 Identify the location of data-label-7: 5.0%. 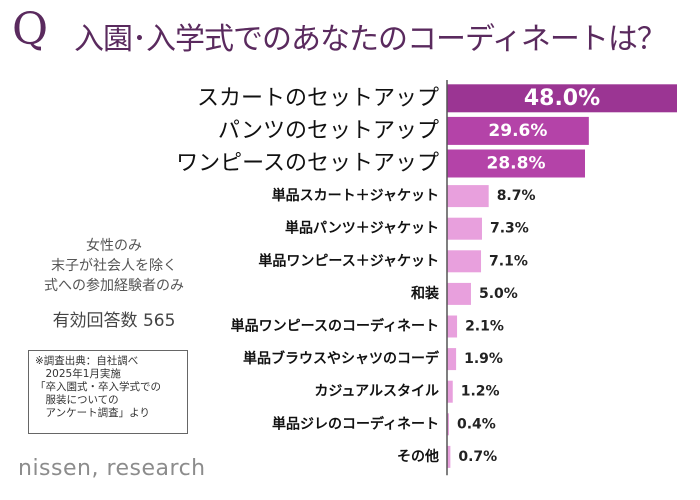
(498, 294).